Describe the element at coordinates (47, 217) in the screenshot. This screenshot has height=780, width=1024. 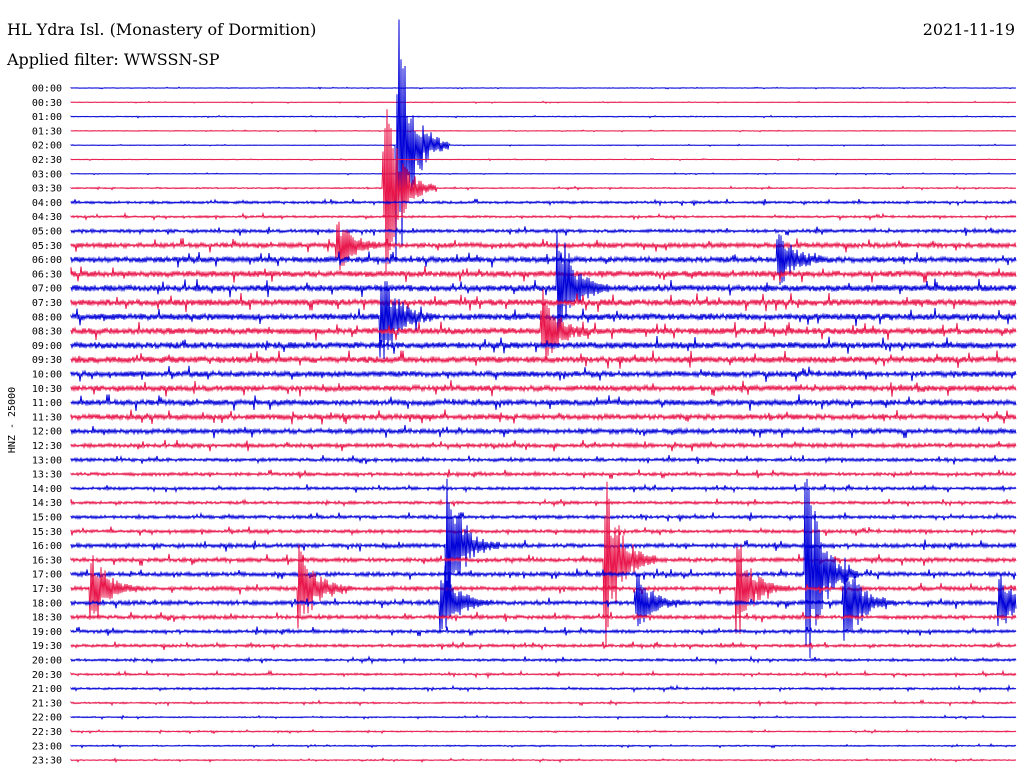
I see `row-label: 04:30` at that location.